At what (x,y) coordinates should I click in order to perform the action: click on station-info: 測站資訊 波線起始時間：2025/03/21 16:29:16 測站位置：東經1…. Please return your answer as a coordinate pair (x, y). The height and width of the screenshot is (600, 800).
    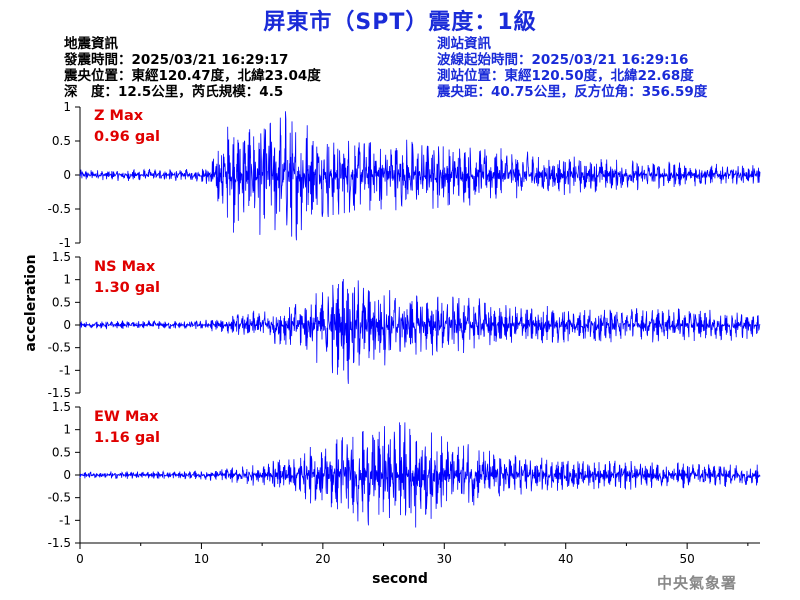
    Looking at the image, I should click on (572, 68).